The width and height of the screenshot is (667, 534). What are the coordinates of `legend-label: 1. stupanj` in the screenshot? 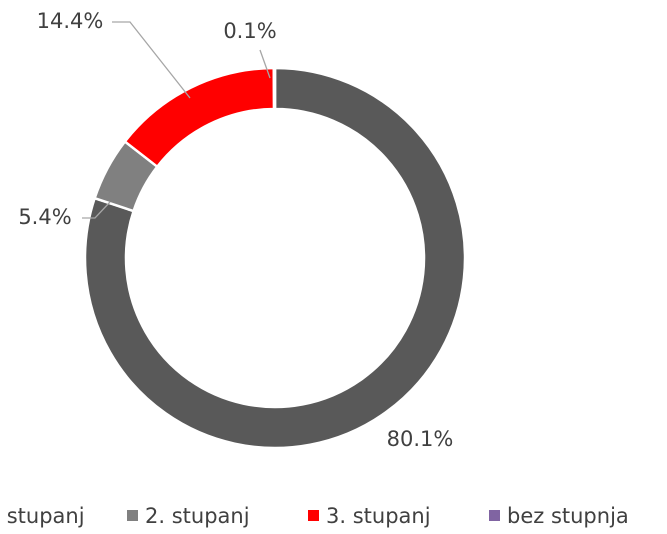 It's located at (42, 516).